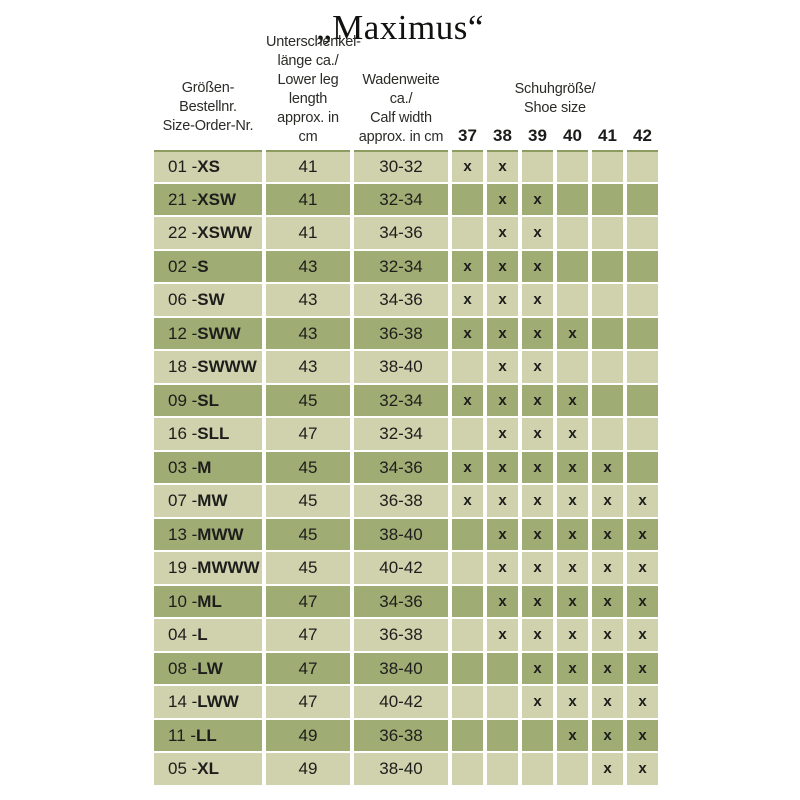 Image resolution: width=800 pixels, height=800 pixels. What do you see at coordinates (183, 400) in the screenshot?
I see `order-number: 09 -` at bounding box center [183, 400].